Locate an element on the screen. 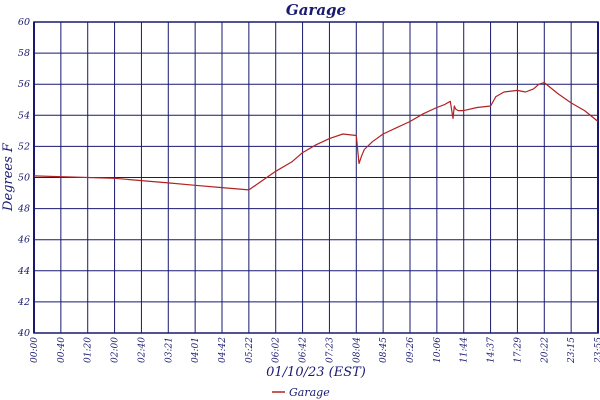  y-tick-label: 56 is located at coordinates (24, 84).